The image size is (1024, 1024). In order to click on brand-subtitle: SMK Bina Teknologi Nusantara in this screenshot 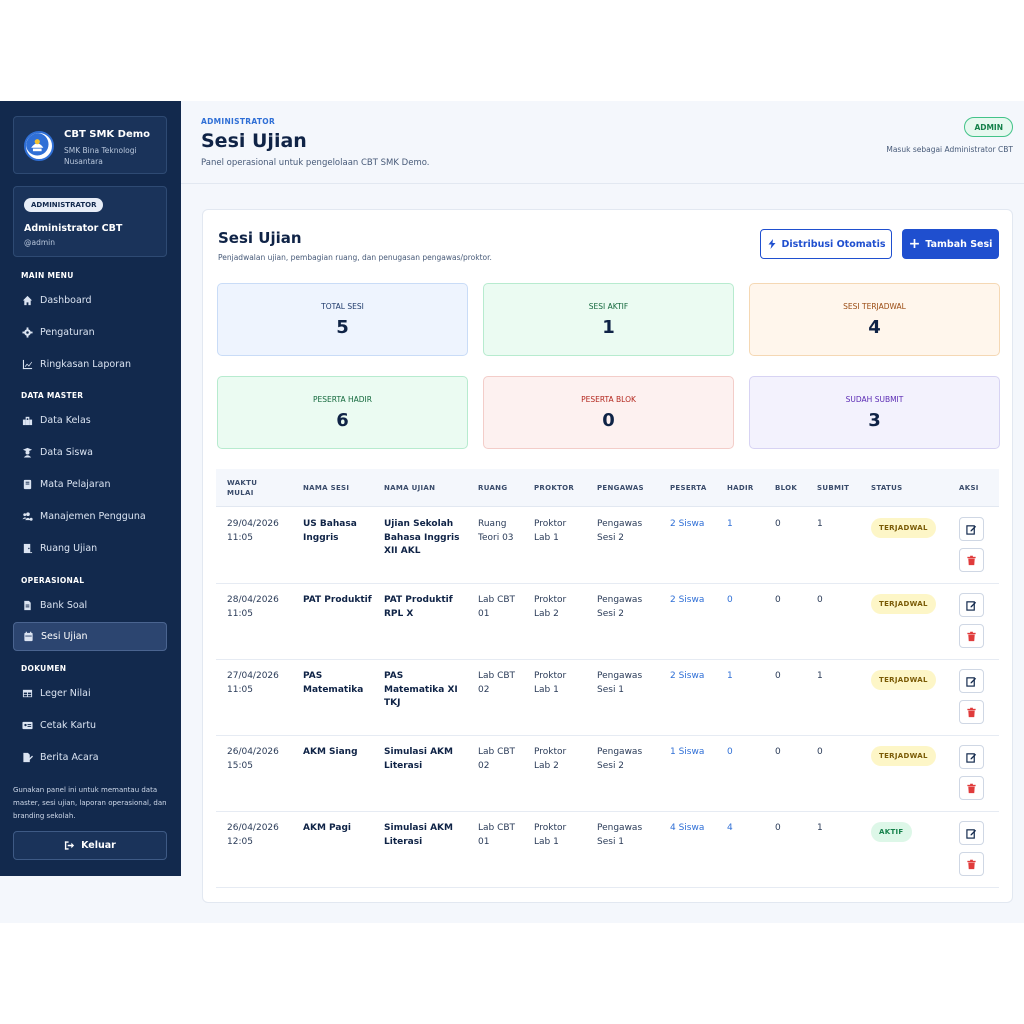, I will do `click(100, 156)`.